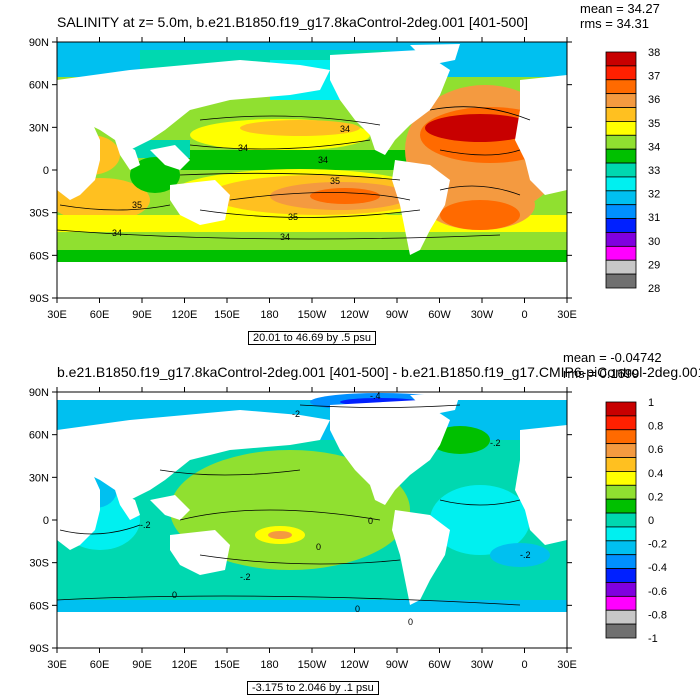  I want to click on lon-tick-label: 0, so click(524, 315).